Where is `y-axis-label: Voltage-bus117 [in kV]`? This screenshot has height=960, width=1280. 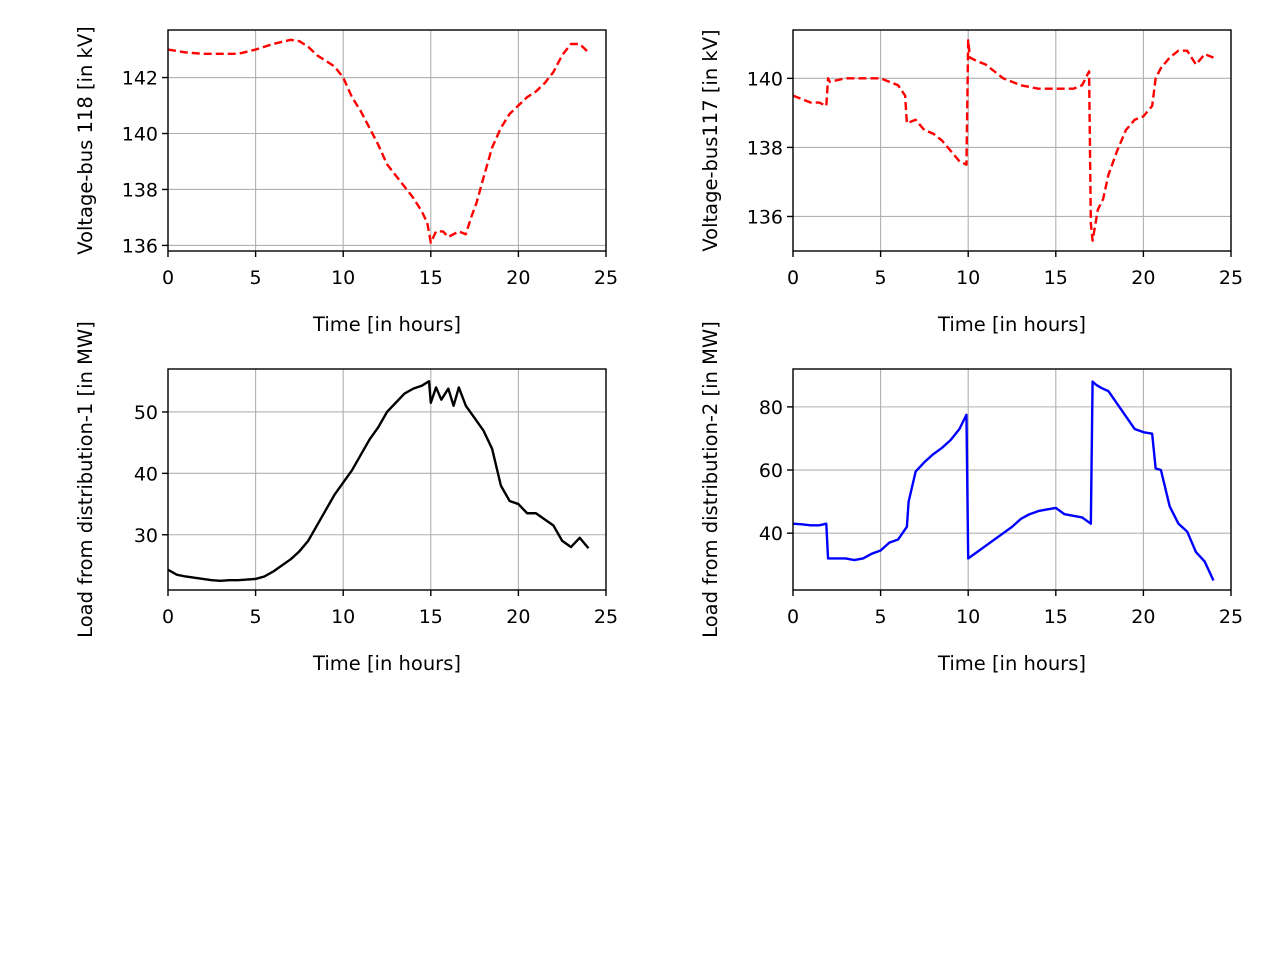 y-axis-label: Voltage-bus117 [in kV] is located at coordinates (710, 140).